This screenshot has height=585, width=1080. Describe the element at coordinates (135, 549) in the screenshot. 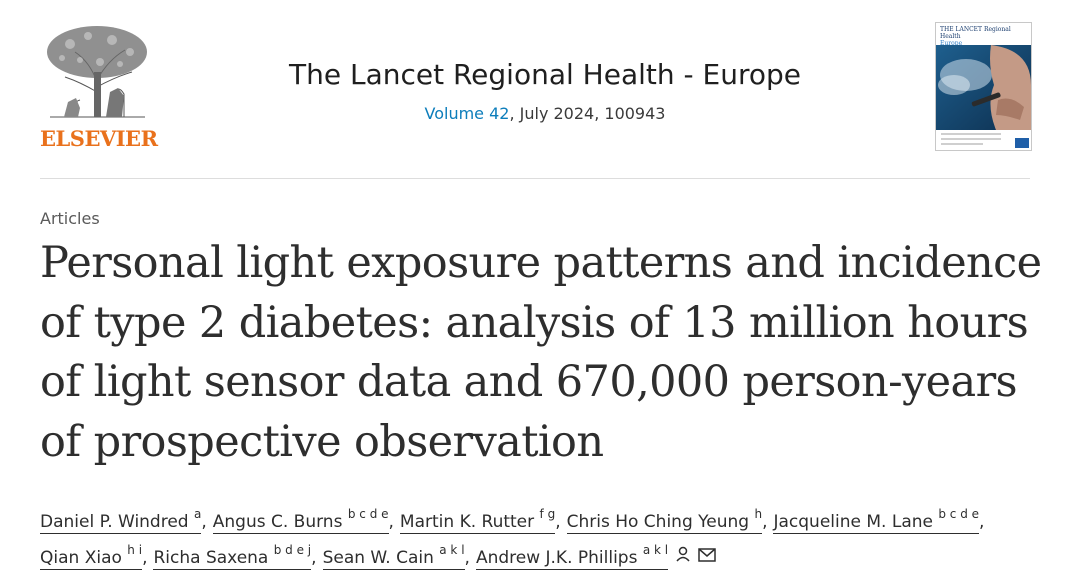

I see `affiliation-marker: h i` at that location.